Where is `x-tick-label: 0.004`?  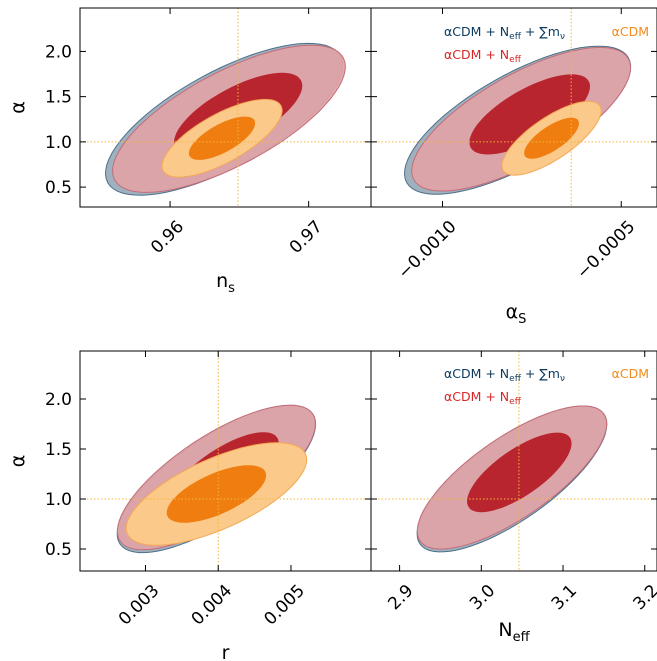
x-tick-label: 0.004 is located at coordinates (212, 605).